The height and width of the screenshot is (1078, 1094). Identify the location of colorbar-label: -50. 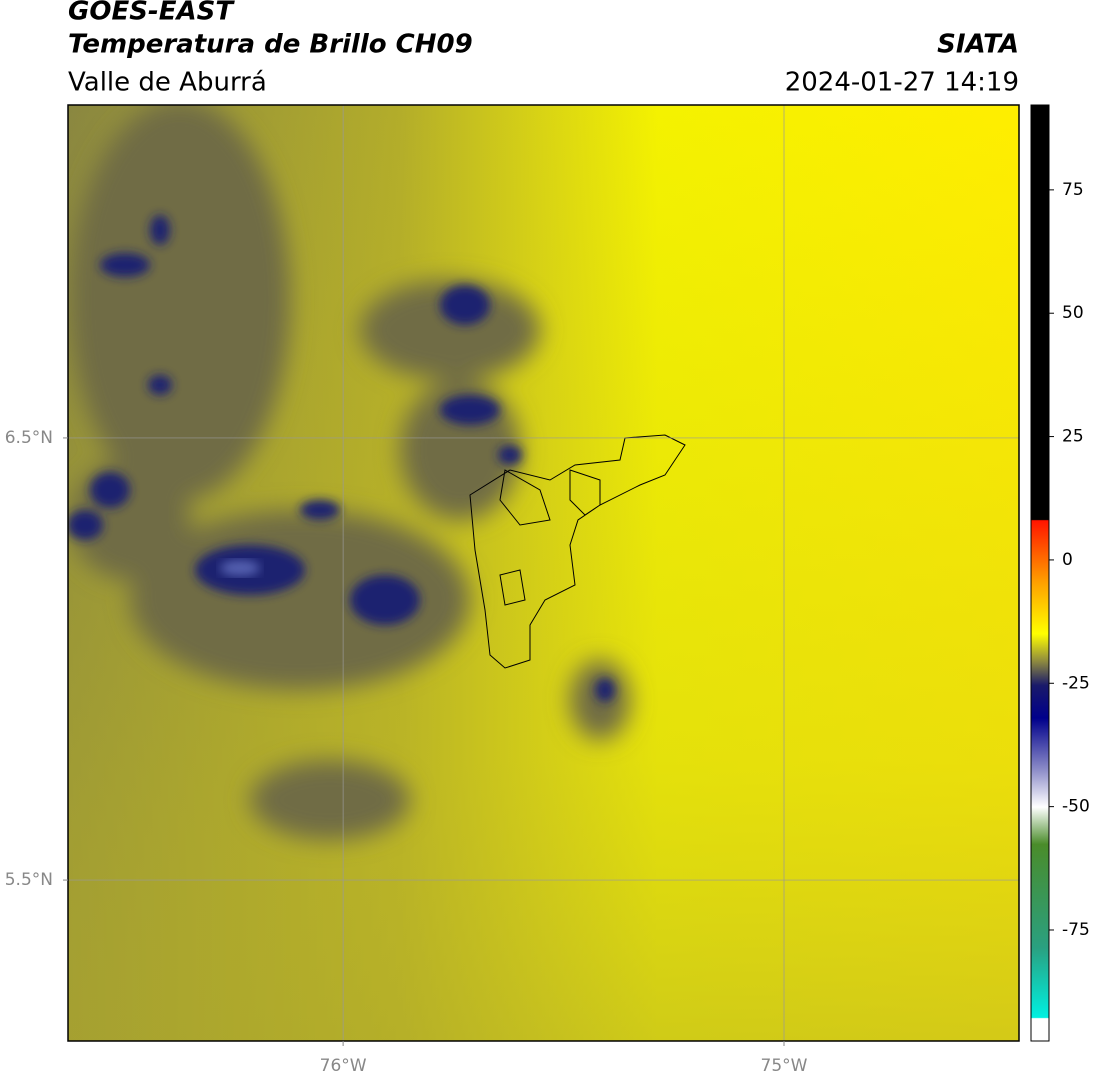
(1076, 807).